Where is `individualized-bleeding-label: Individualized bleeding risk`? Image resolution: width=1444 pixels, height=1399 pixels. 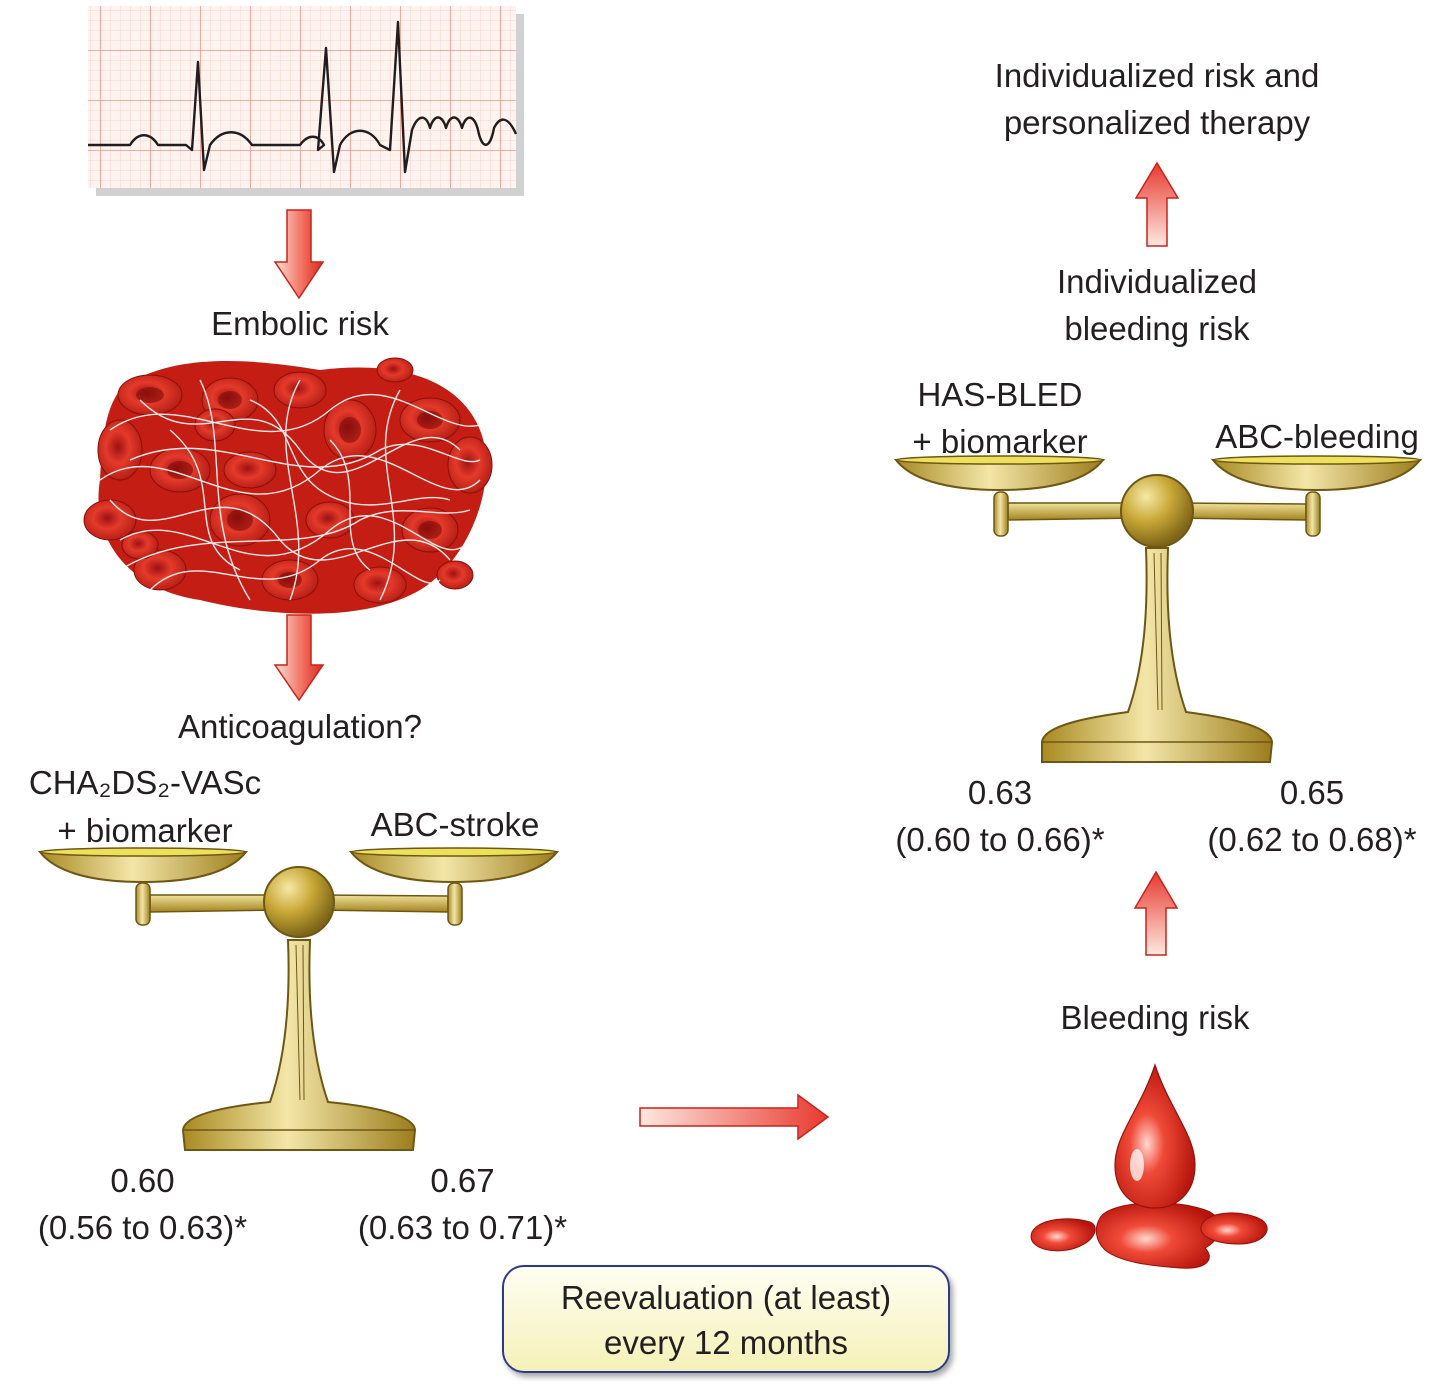
individualized-bleeding-label: Individualized bleeding risk is located at coordinates (1157, 305).